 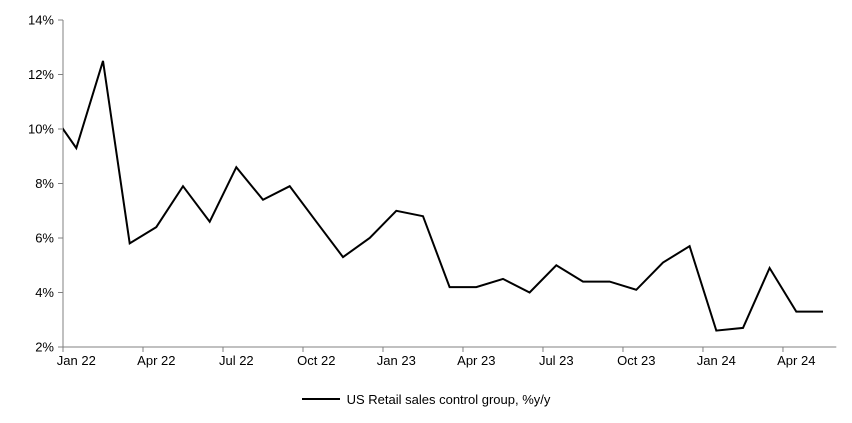 What do you see at coordinates (44, 238) in the screenshot?
I see `y-tick-label: 6%` at bounding box center [44, 238].